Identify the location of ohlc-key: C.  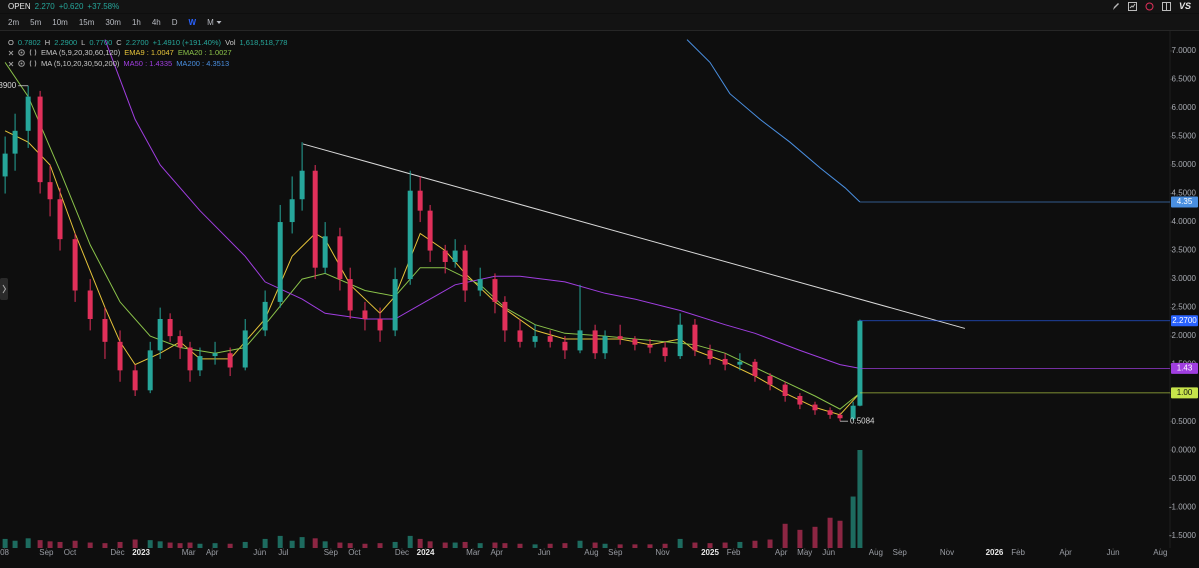
(119, 42).